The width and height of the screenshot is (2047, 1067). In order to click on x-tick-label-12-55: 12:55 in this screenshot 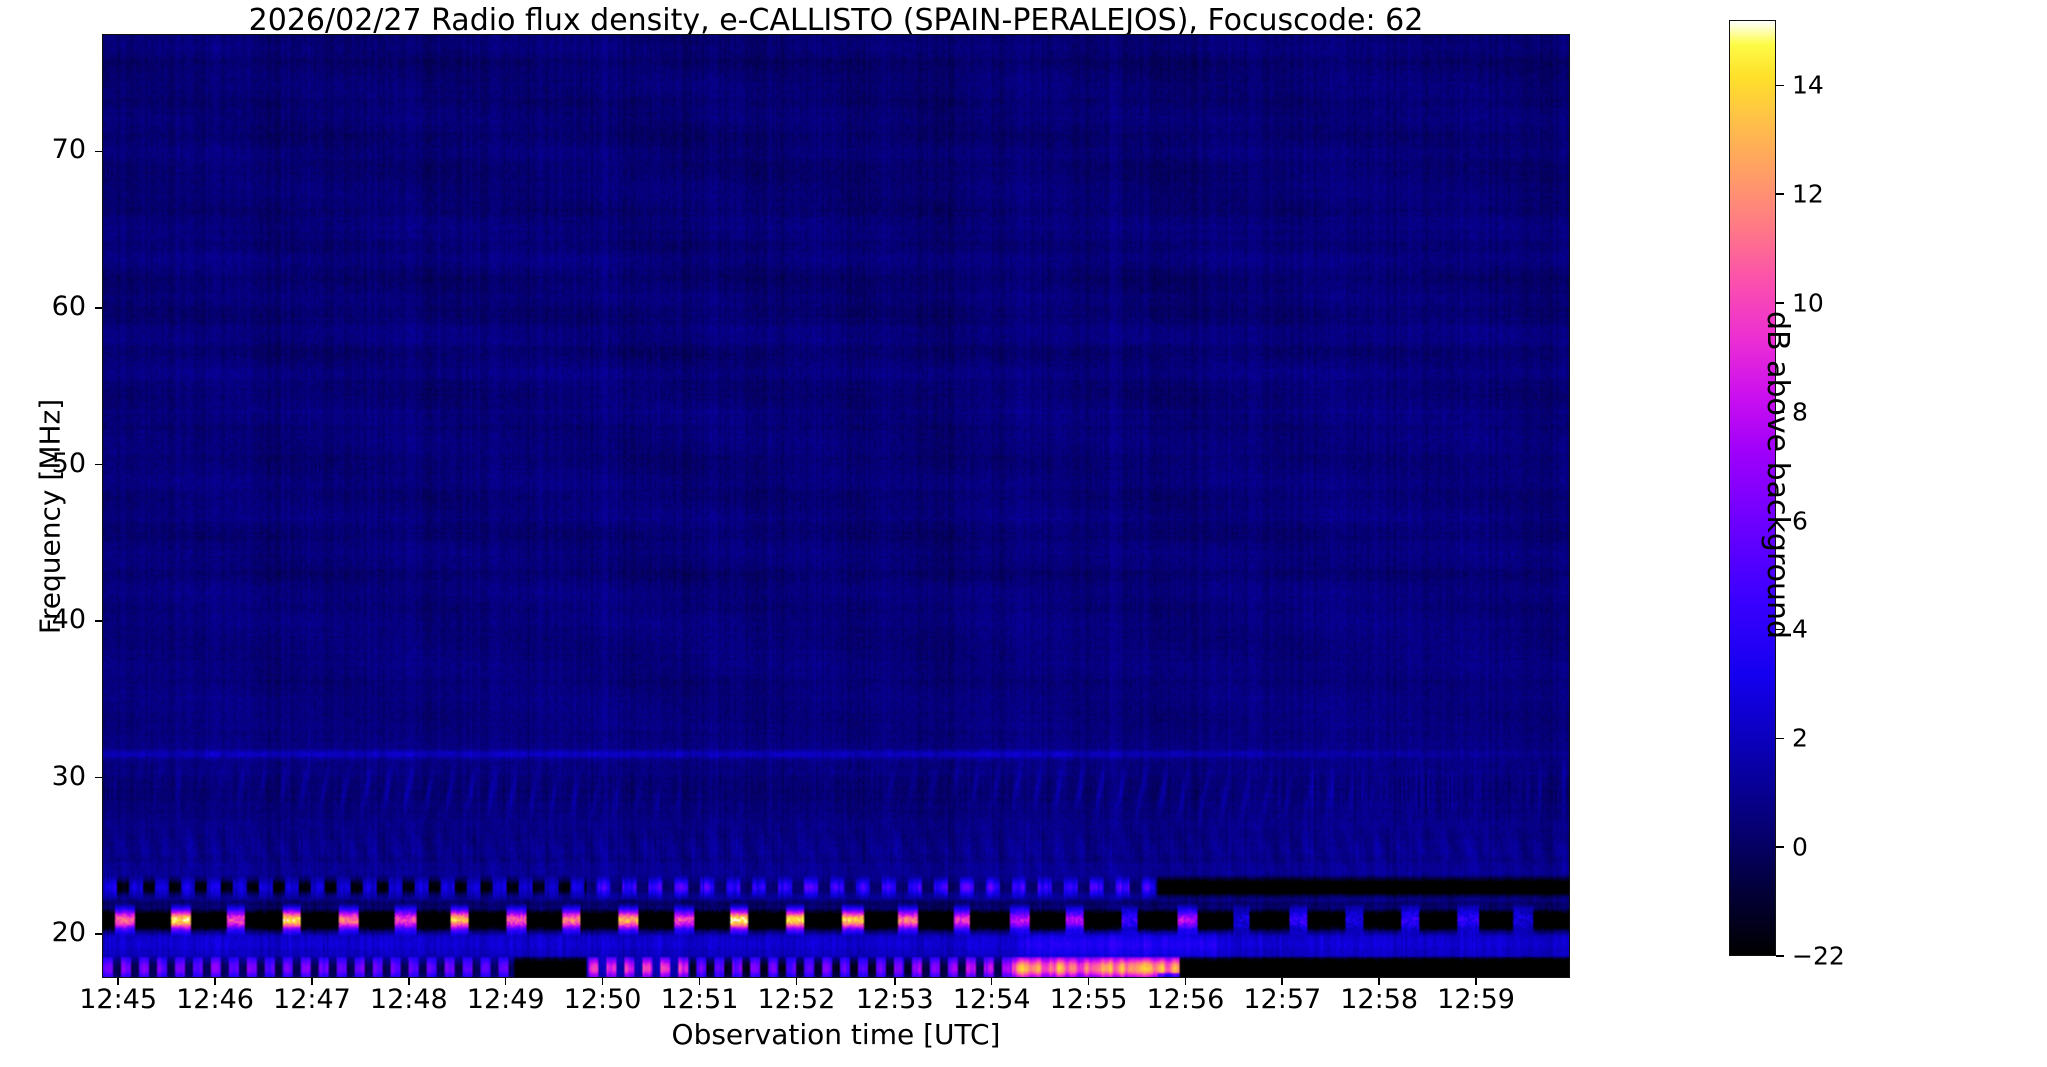, I will do `click(1088, 999)`.